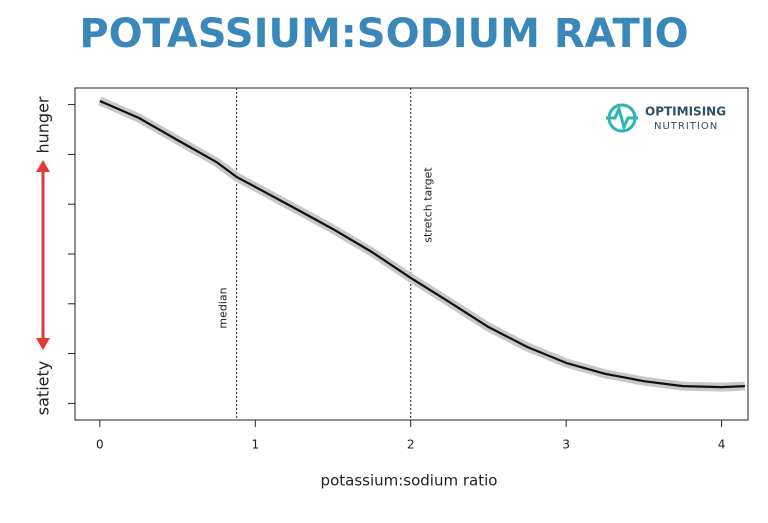 This screenshot has height=523, width=768. What do you see at coordinates (685, 112) in the screenshot?
I see `logo-text: OPTIMISING` at bounding box center [685, 112].